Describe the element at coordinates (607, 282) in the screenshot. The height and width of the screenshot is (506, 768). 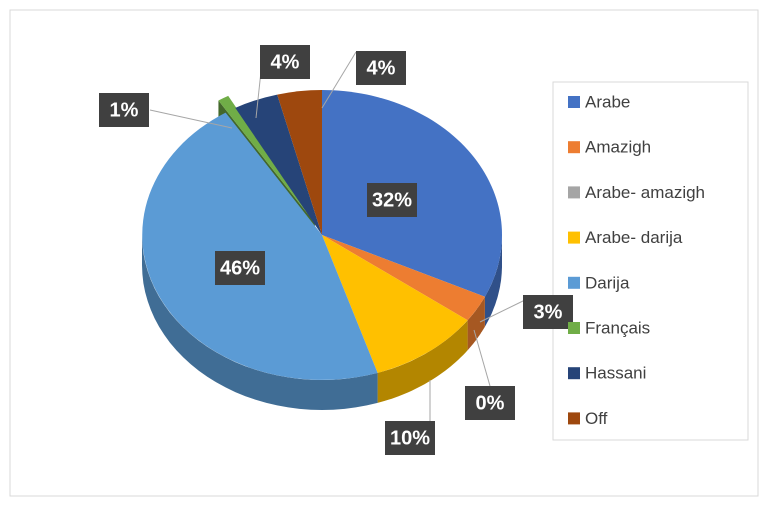
I see `legend-label: Darija` at that location.